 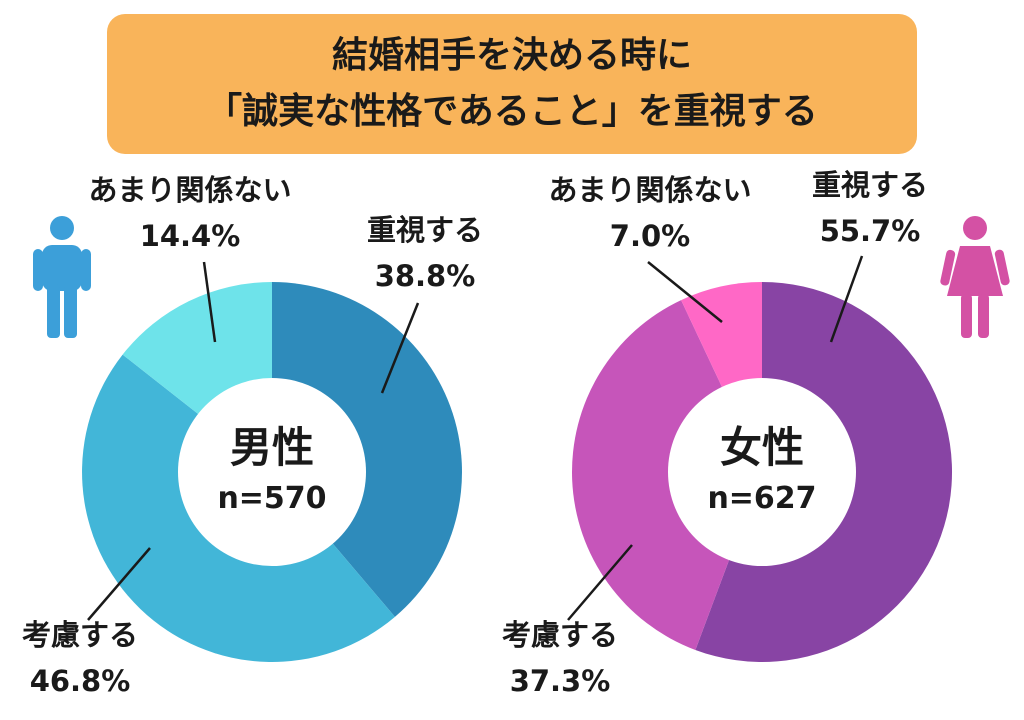 I want to click on male-slice-label-2: あまり関係ない, so click(x=189, y=190).